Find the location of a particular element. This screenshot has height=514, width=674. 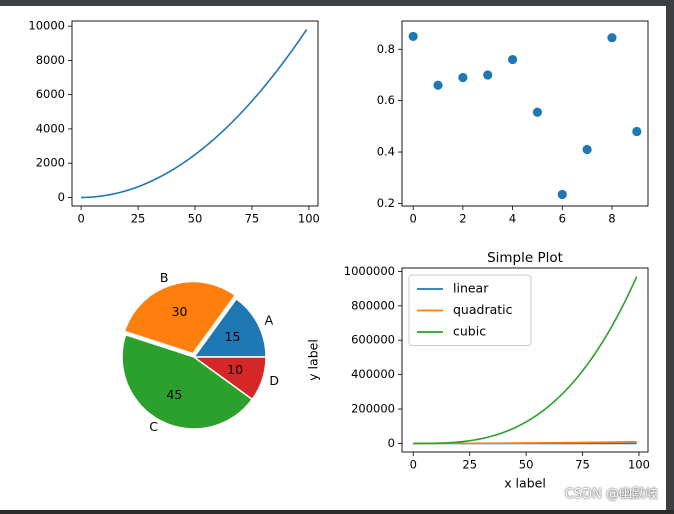

y-tick-label: 0.8 is located at coordinates (386, 49).